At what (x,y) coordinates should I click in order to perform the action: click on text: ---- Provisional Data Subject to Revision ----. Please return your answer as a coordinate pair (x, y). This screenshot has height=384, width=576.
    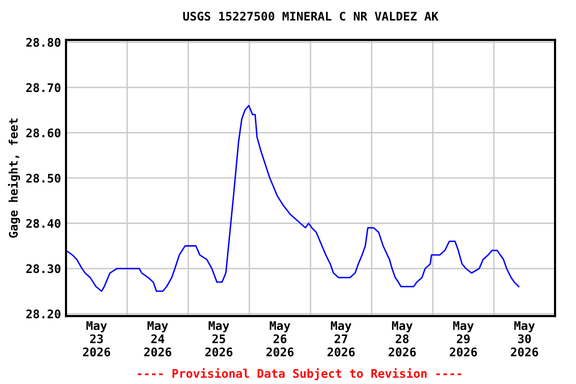
    Looking at the image, I should click on (300, 374).